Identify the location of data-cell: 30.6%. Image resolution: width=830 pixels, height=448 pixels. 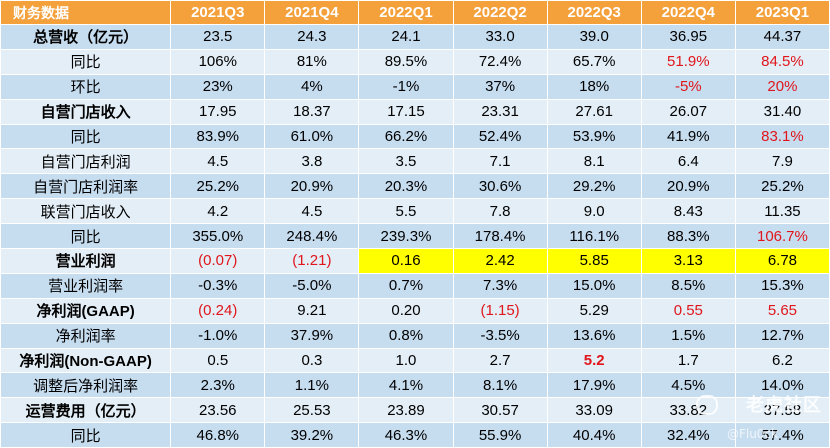
(500, 186).